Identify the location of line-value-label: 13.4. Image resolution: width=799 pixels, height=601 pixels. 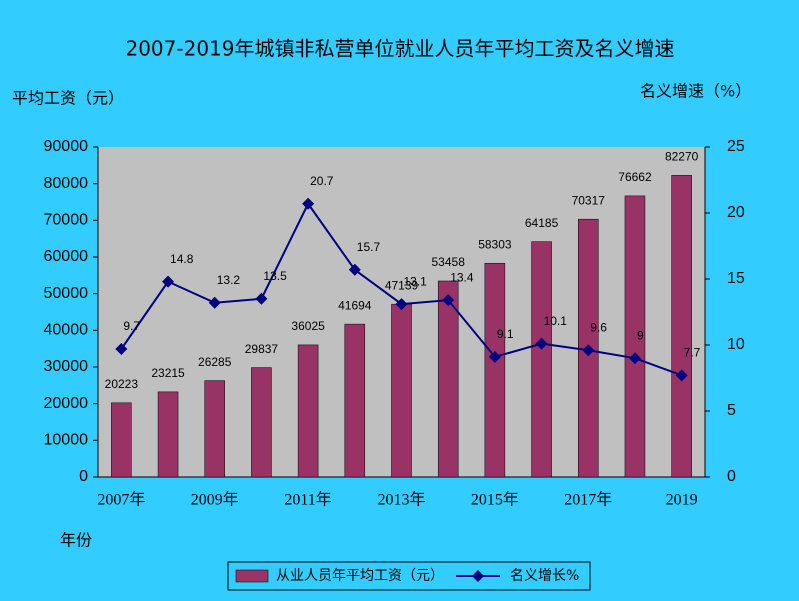
(462, 277).